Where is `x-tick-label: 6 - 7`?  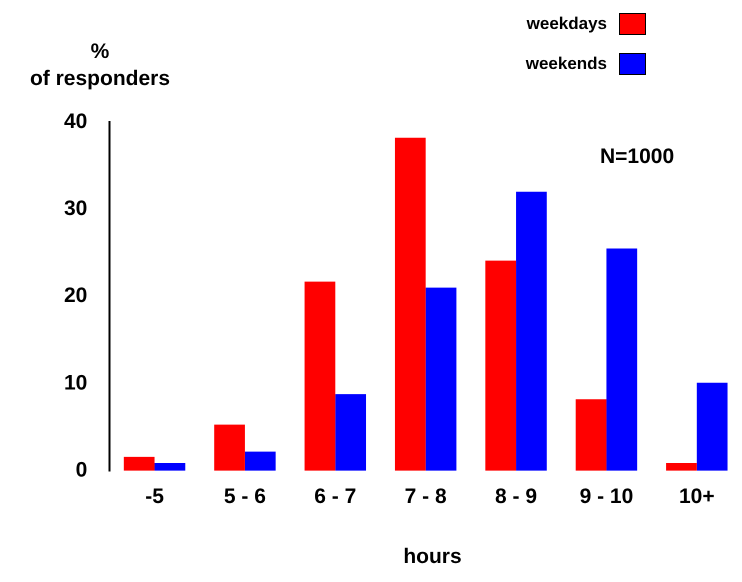
x-tick-label: 6 - 7 is located at coordinates (335, 496).